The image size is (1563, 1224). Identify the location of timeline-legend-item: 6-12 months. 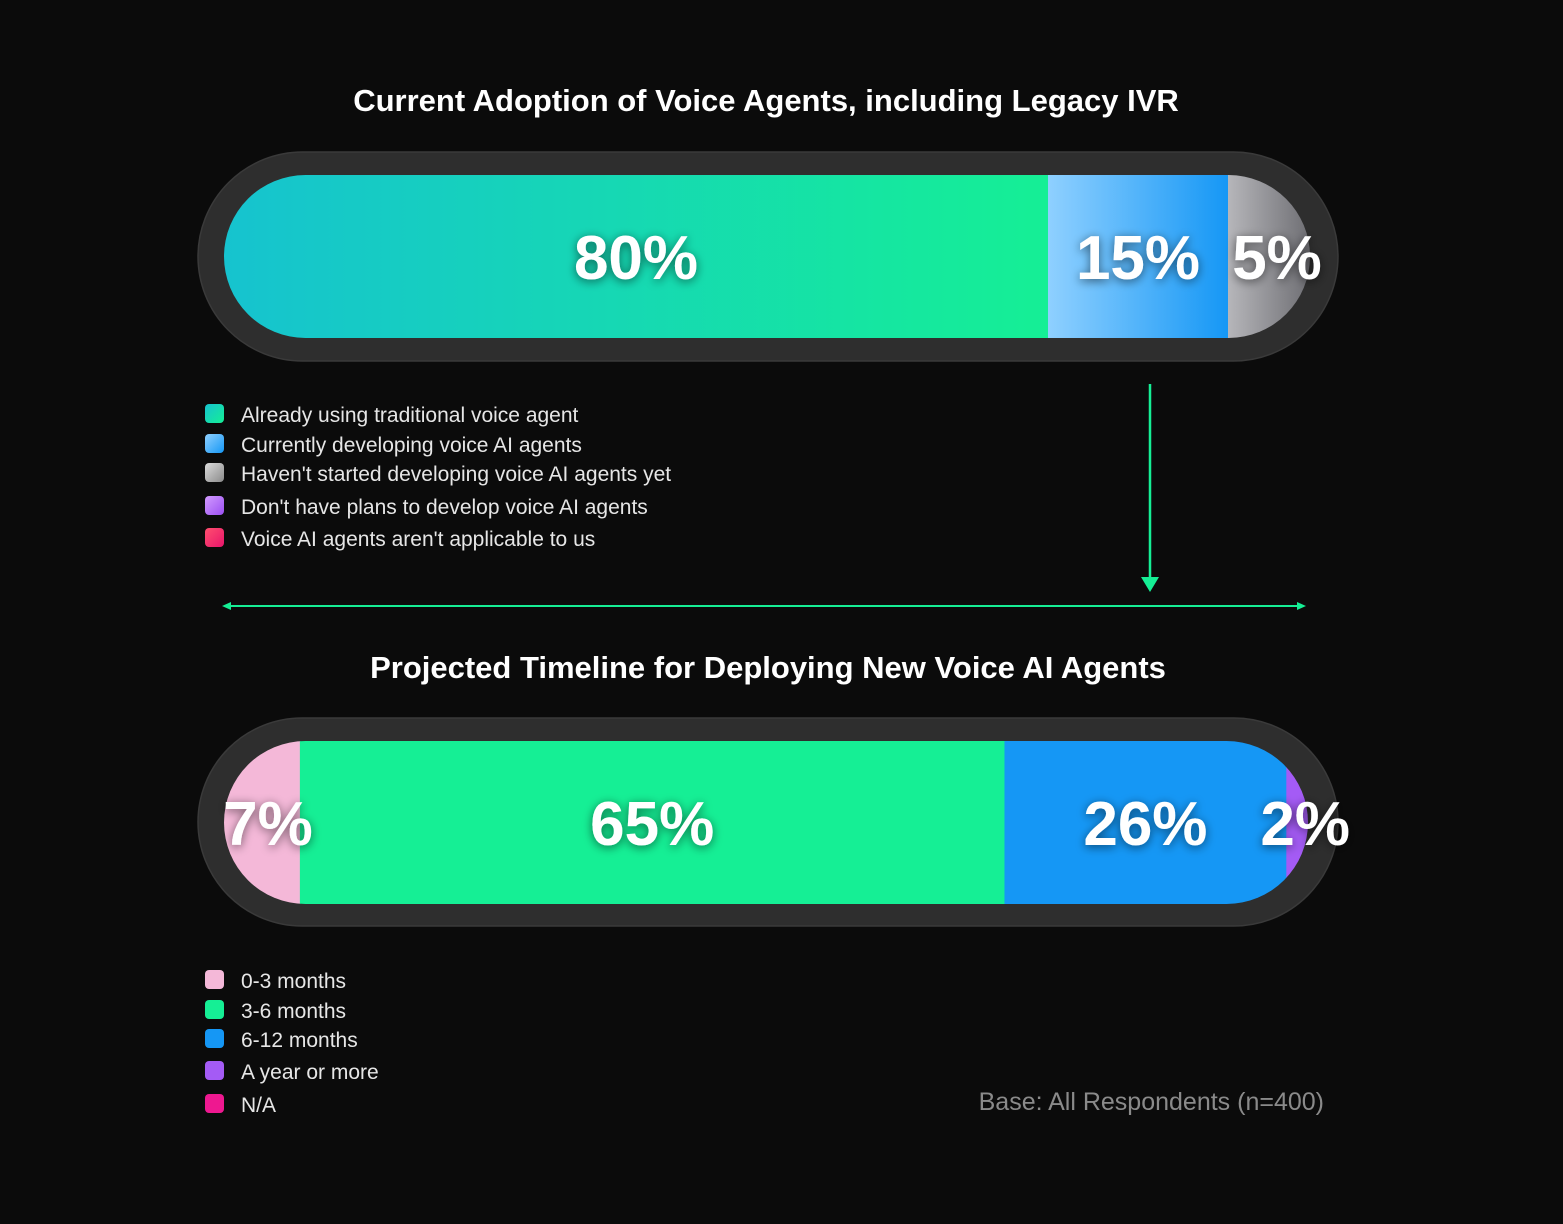
(281, 1040).